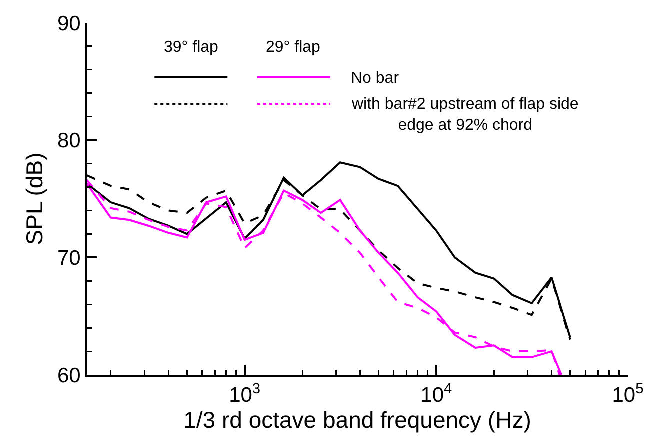  What do you see at coordinates (191, 47) in the screenshot?
I see `annotation: 39° flap` at bounding box center [191, 47].